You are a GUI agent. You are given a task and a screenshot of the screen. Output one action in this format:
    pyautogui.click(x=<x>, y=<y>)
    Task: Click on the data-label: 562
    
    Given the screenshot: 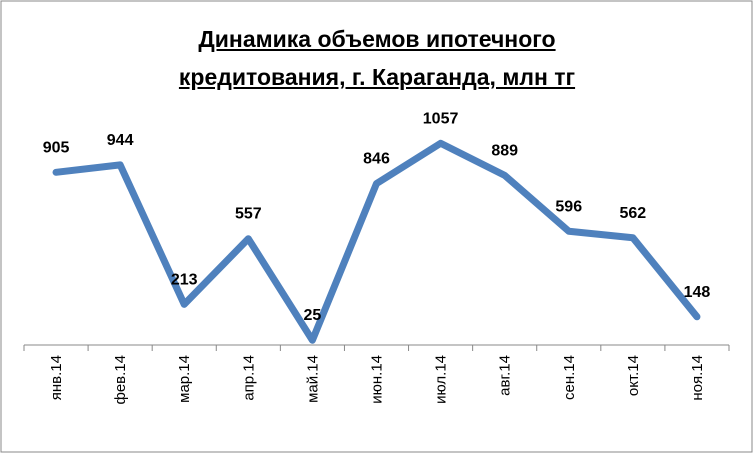 What is the action you would take?
    pyautogui.click(x=633, y=213)
    